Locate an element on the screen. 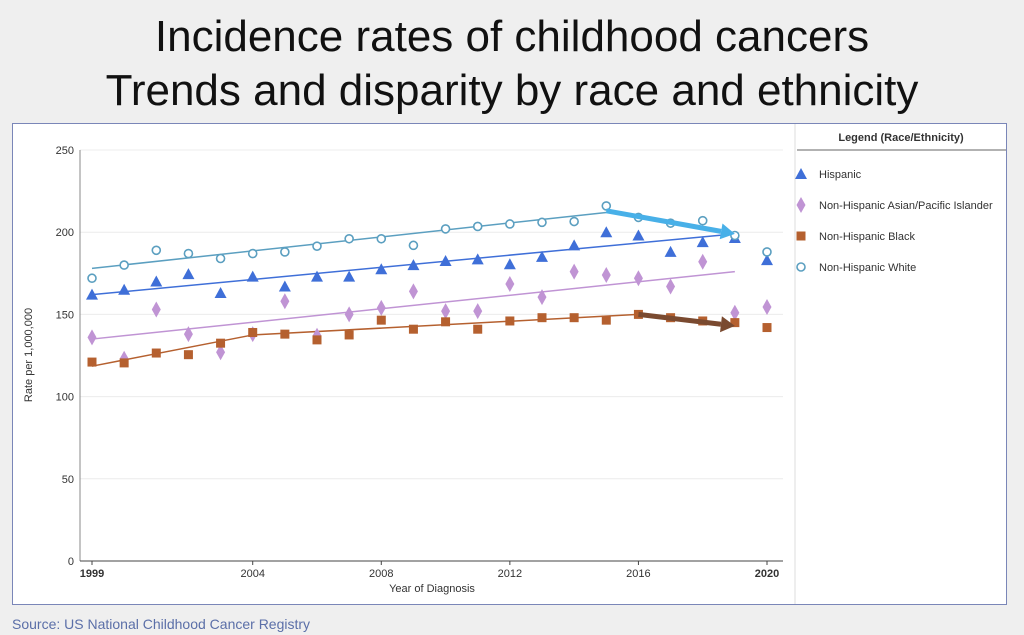 Image resolution: width=1024 pixels, height=635 pixels. x-tick-label: 1999 is located at coordinates (92, 574).